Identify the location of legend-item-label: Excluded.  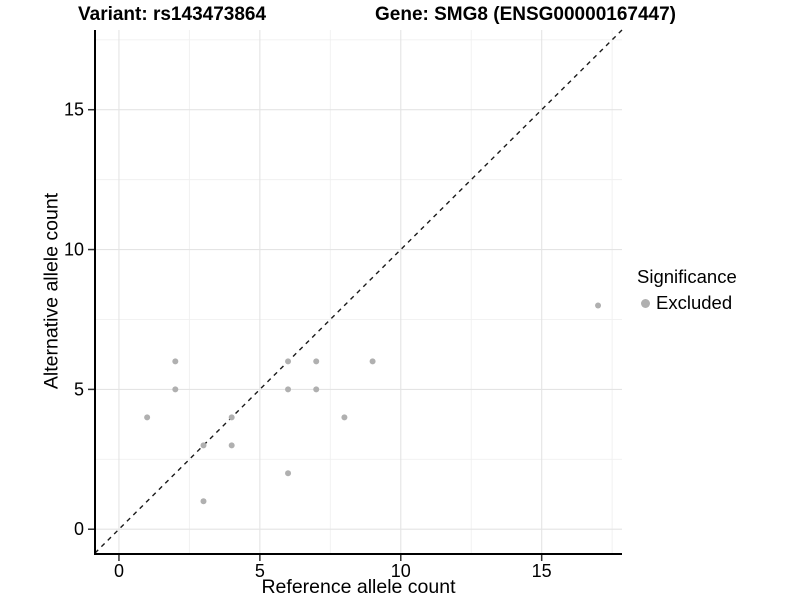
(694, 302).